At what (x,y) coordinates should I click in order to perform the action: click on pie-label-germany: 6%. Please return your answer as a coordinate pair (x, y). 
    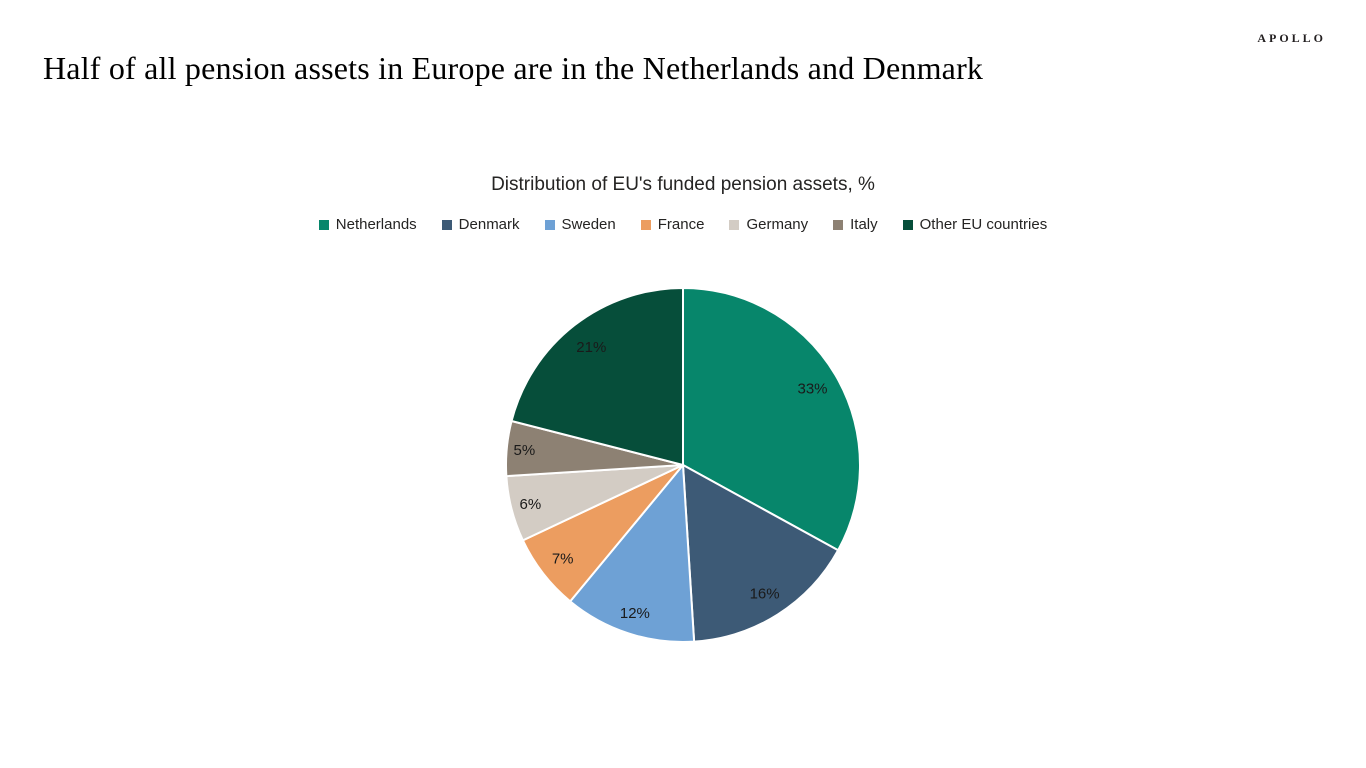
    Looking at the image, I should click on (531, 504).